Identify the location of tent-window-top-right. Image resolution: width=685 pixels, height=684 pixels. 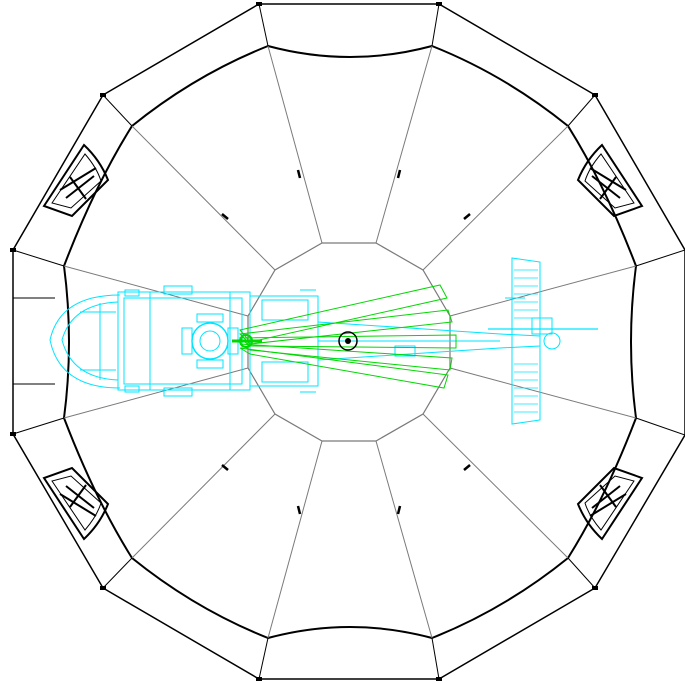
(610, 180).